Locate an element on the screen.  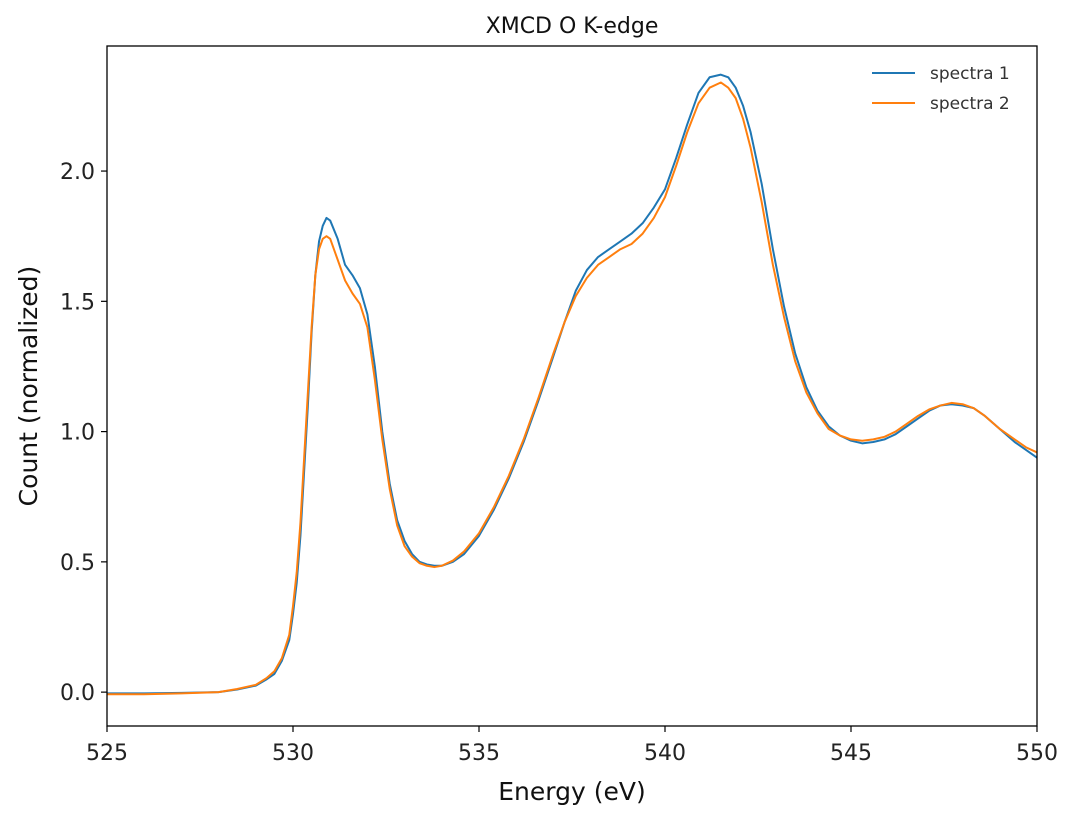
y-tick-label: 2.0 is located at coordinates (77, 172).